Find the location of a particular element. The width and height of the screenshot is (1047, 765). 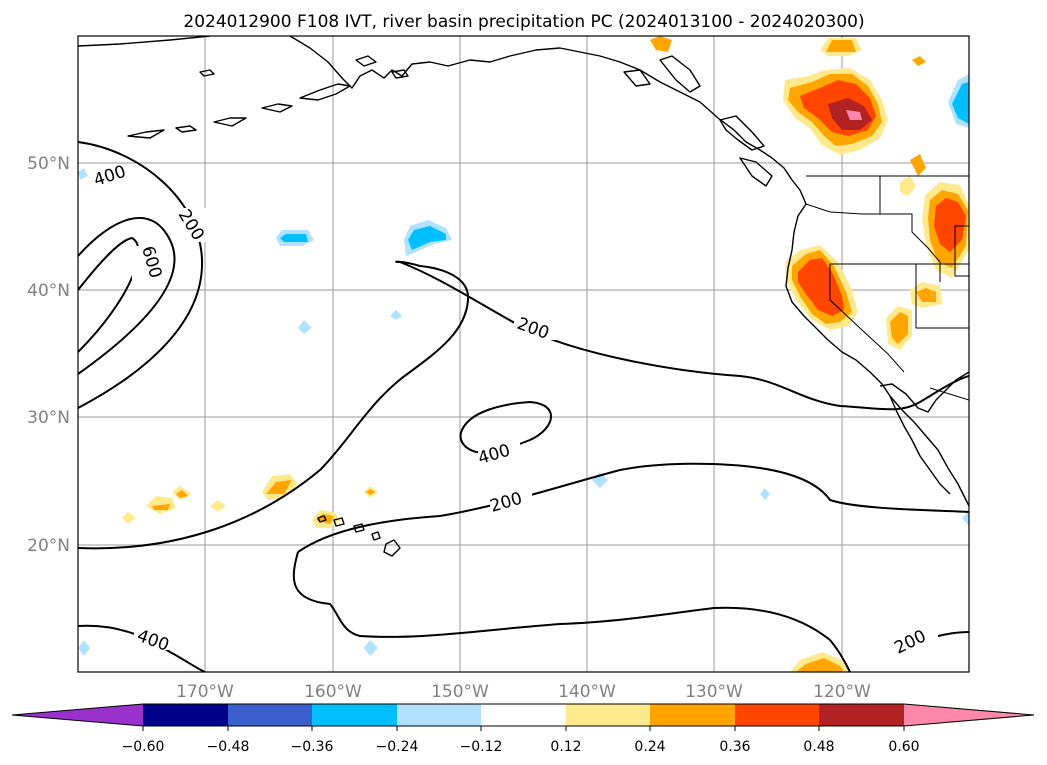

colorbar-tick-label: 0.24 is located at coordinates (649, 747).